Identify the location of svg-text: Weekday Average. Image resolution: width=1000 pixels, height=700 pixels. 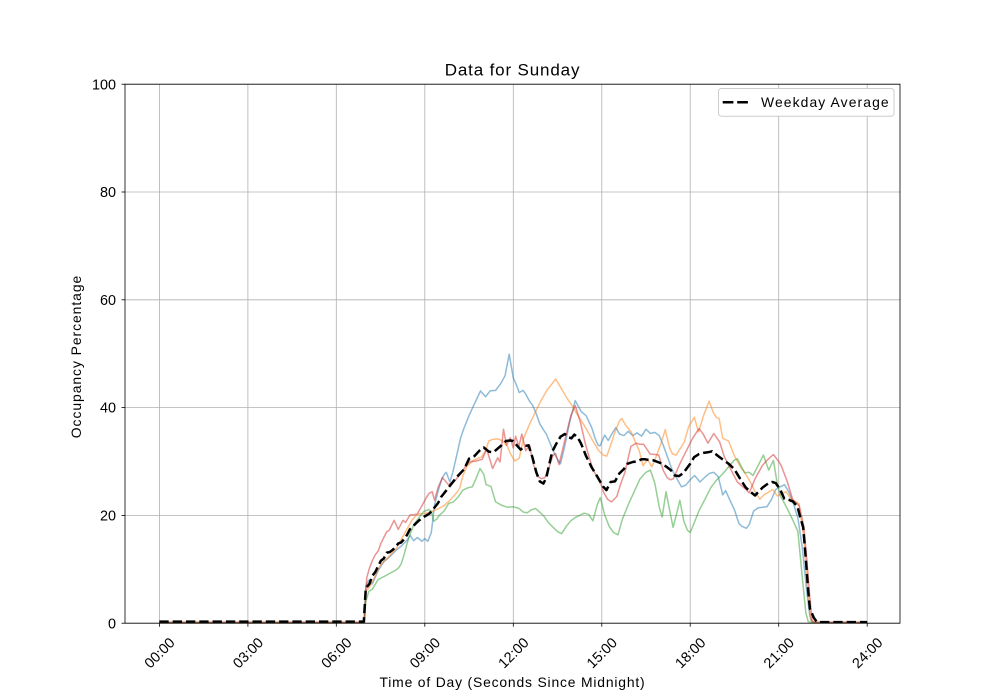
(825, 102).